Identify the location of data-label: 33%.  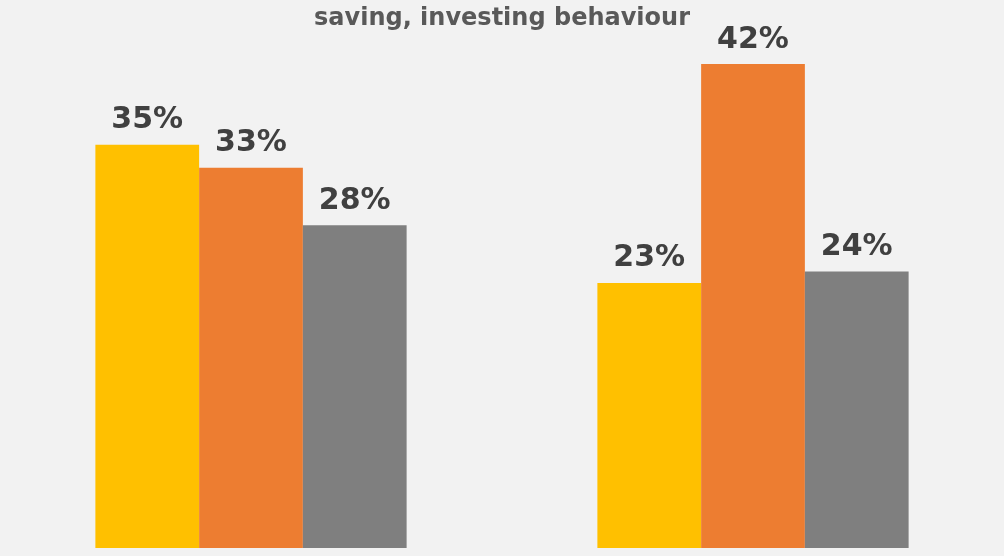
(251, 141).